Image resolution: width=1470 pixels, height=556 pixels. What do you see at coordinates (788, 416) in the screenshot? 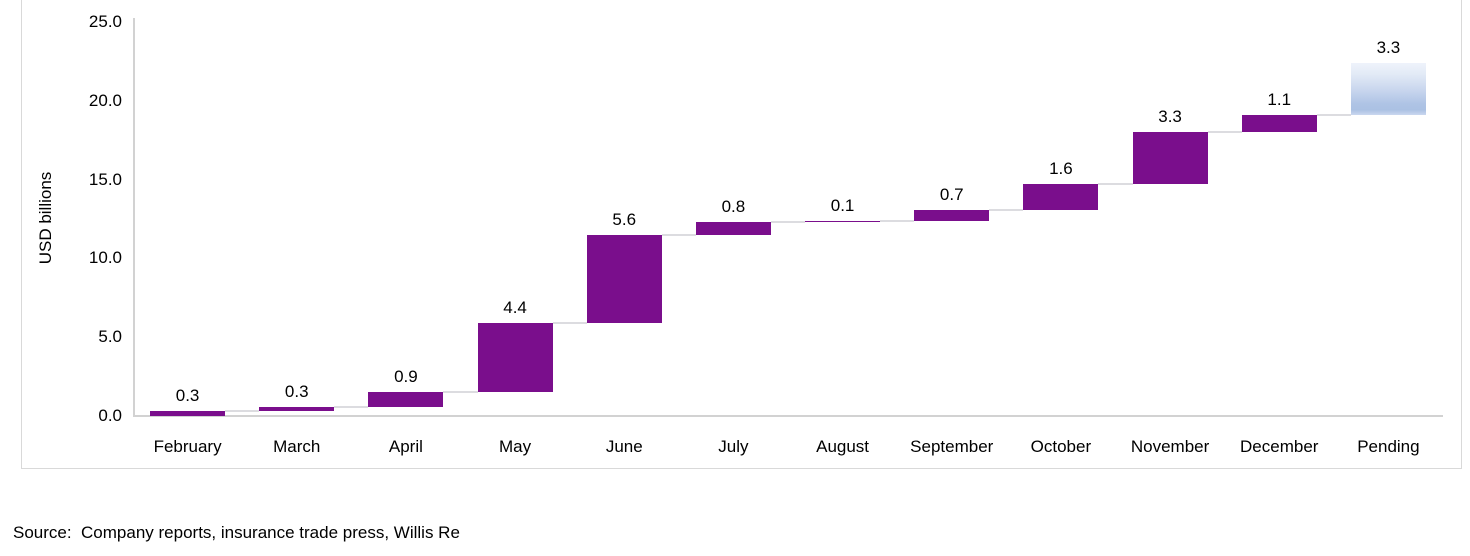
I see `x-axis-line` at bounding box center [788, 416].